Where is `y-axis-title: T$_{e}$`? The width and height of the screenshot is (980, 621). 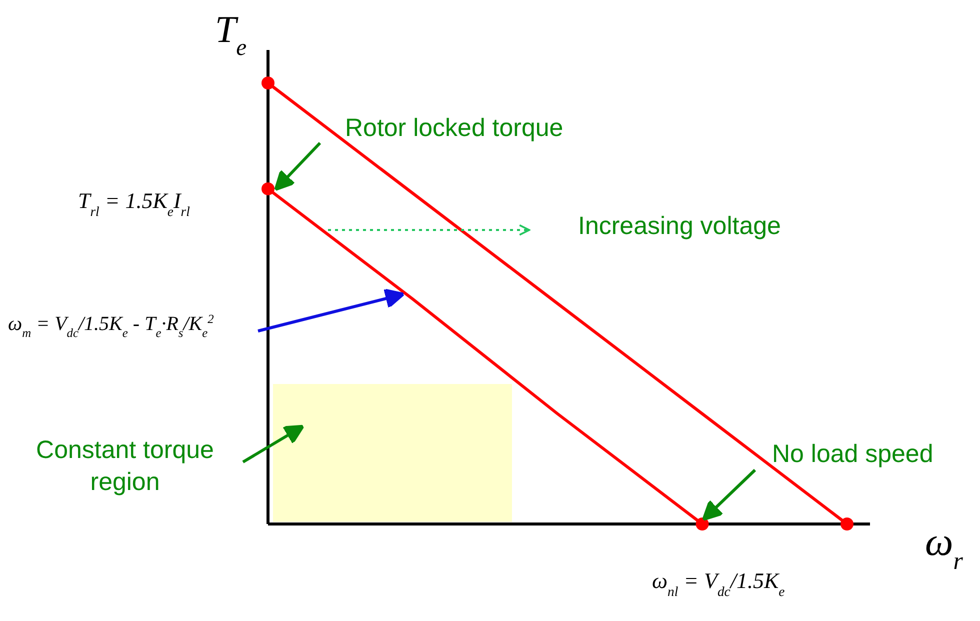 y-axis-title: T$_{e}$ is located at coordinates (231, 35).